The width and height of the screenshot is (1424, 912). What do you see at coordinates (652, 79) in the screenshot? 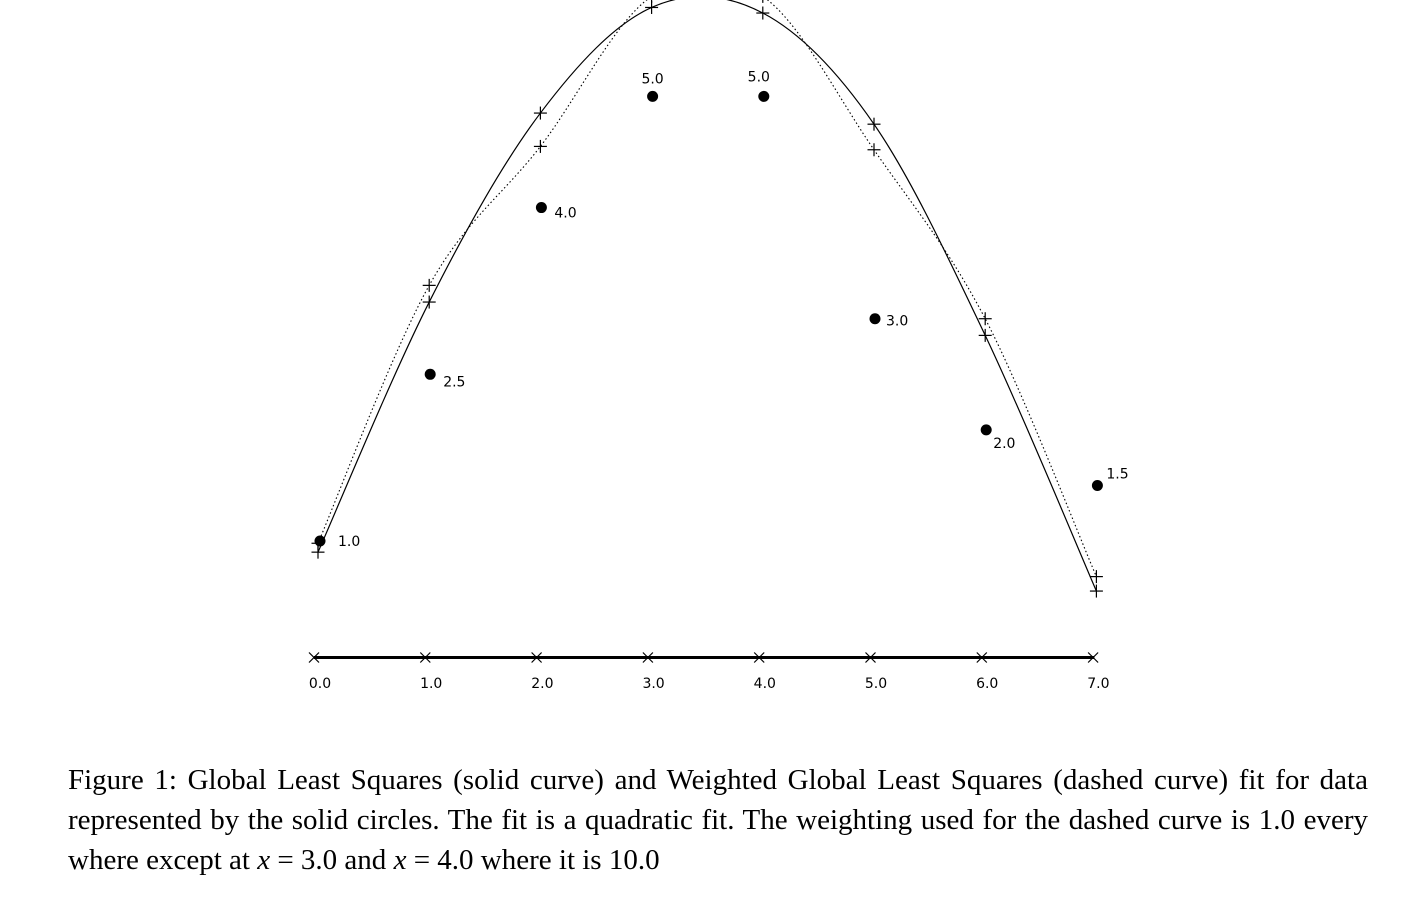
I see `data-label-3: 5.0` at bounding box center [652, 79].